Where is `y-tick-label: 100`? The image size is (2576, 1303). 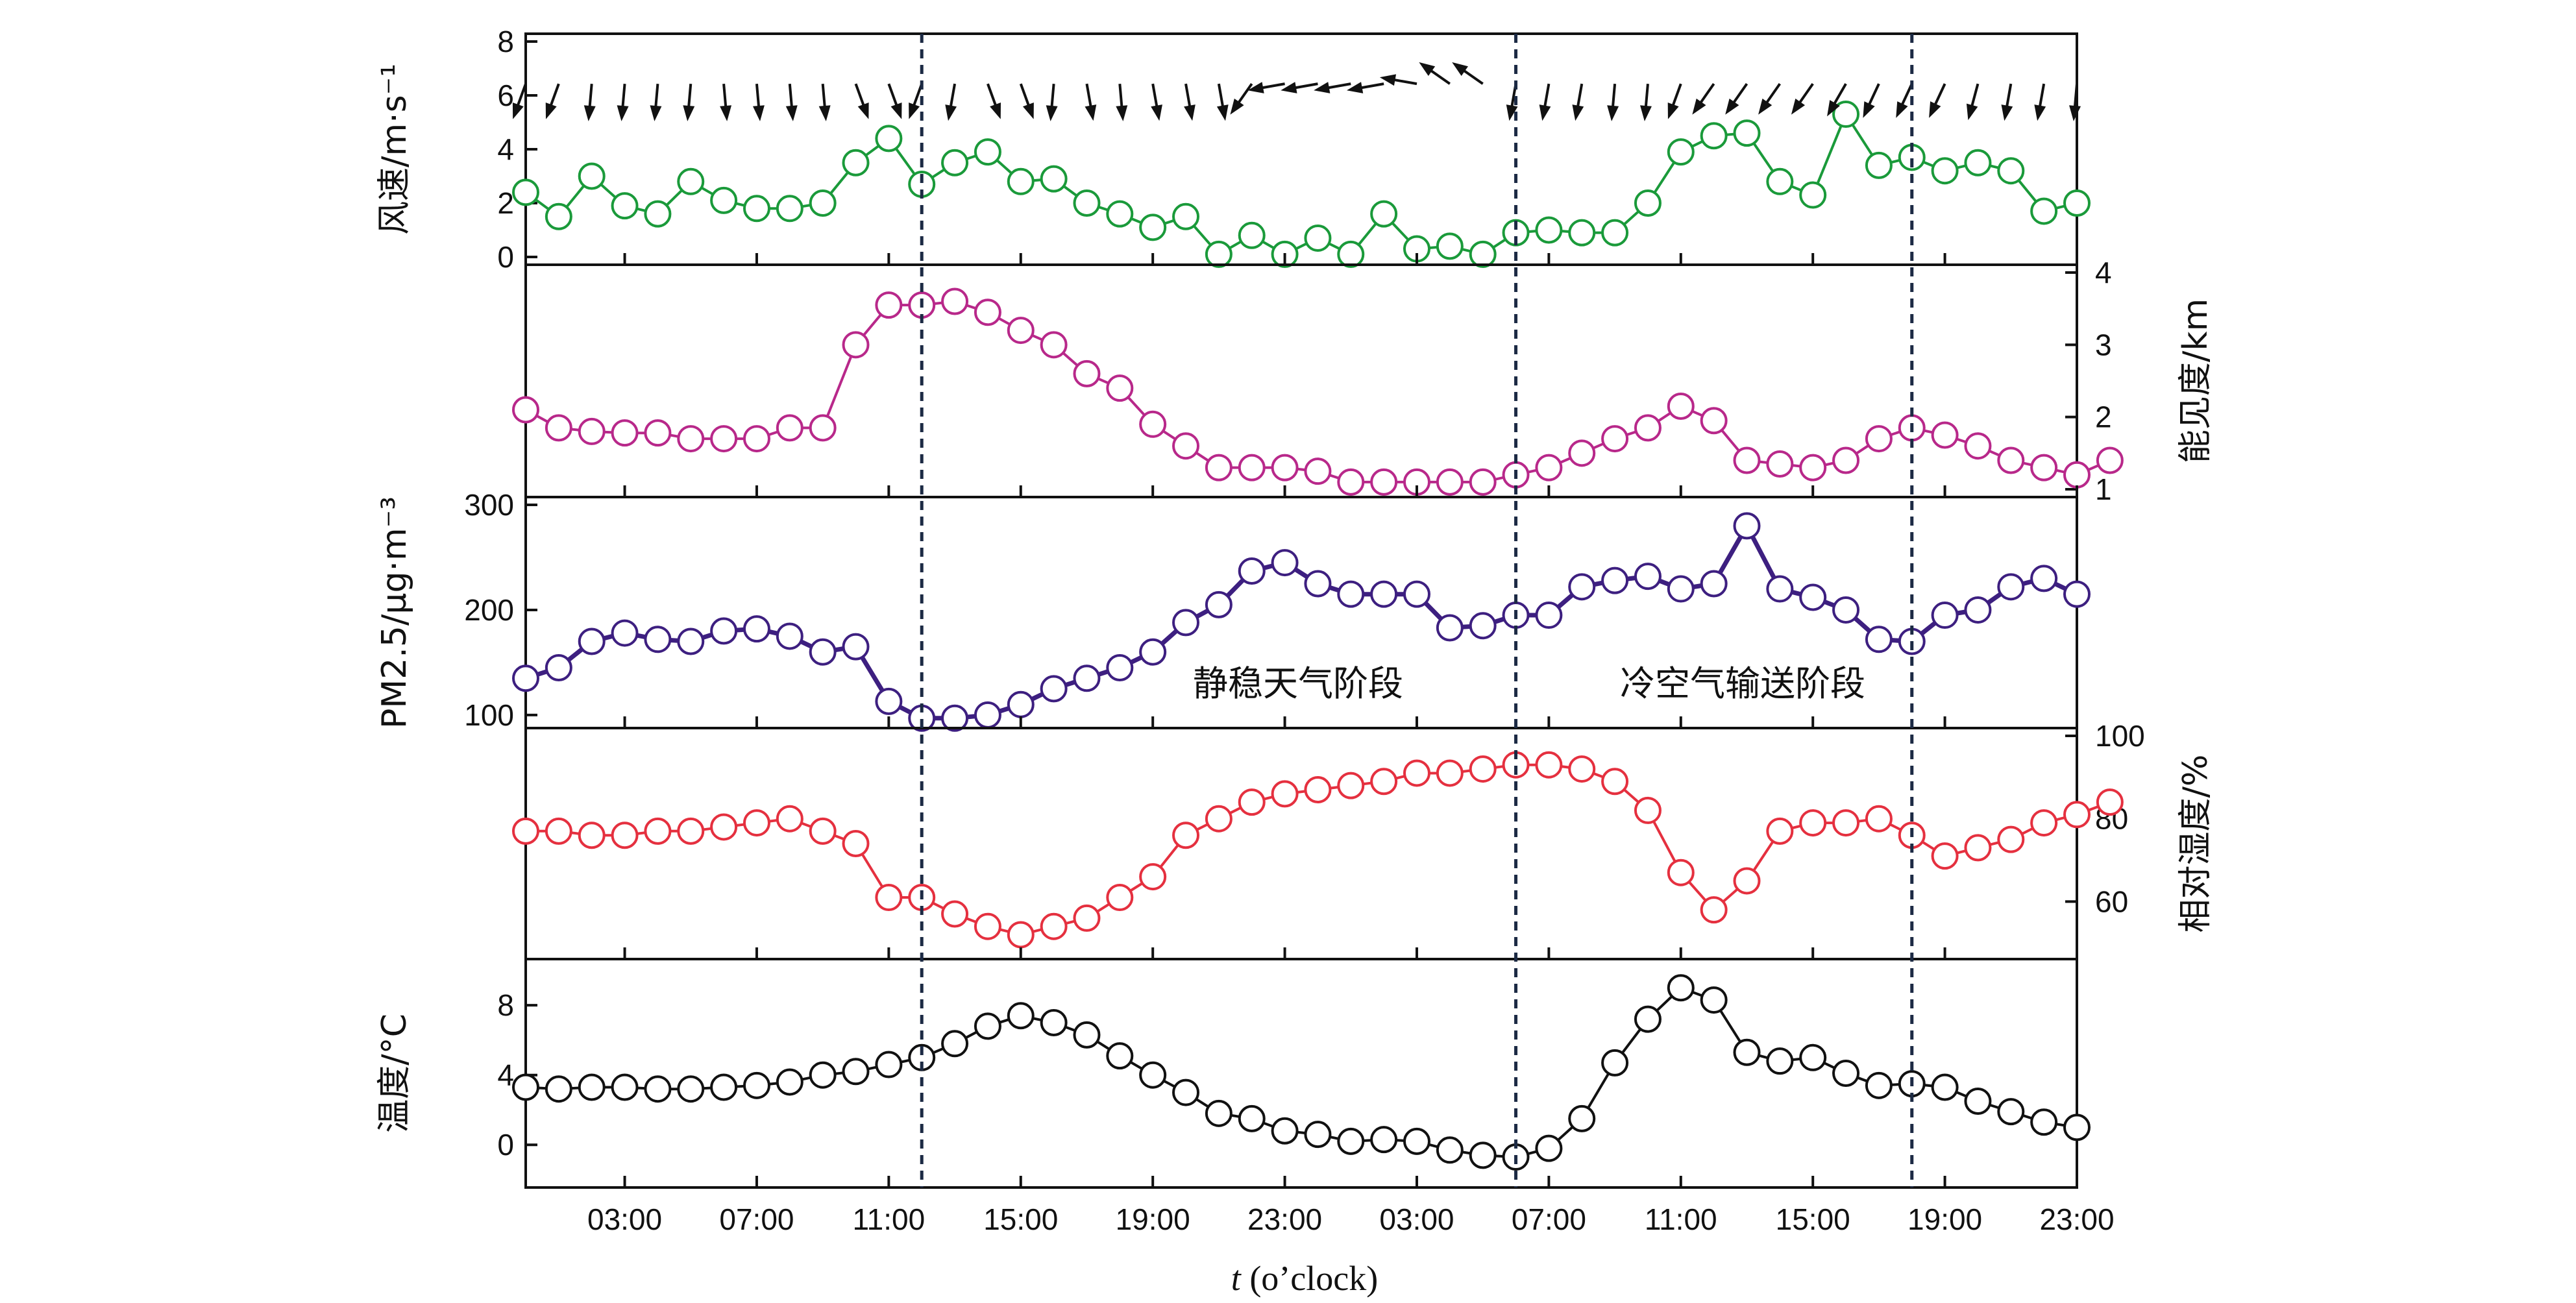 y-tick-label: 100 is located at coordinates (2120, 736).